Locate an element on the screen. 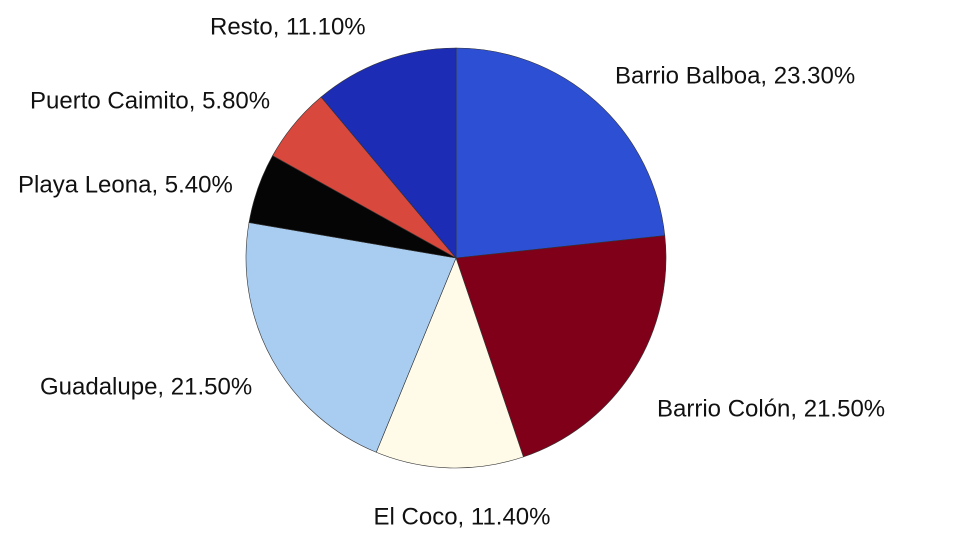 This screenshot has height=536, width=969. slice-label: Guadalupe, 21.50% is located at coordinates (146, 386).